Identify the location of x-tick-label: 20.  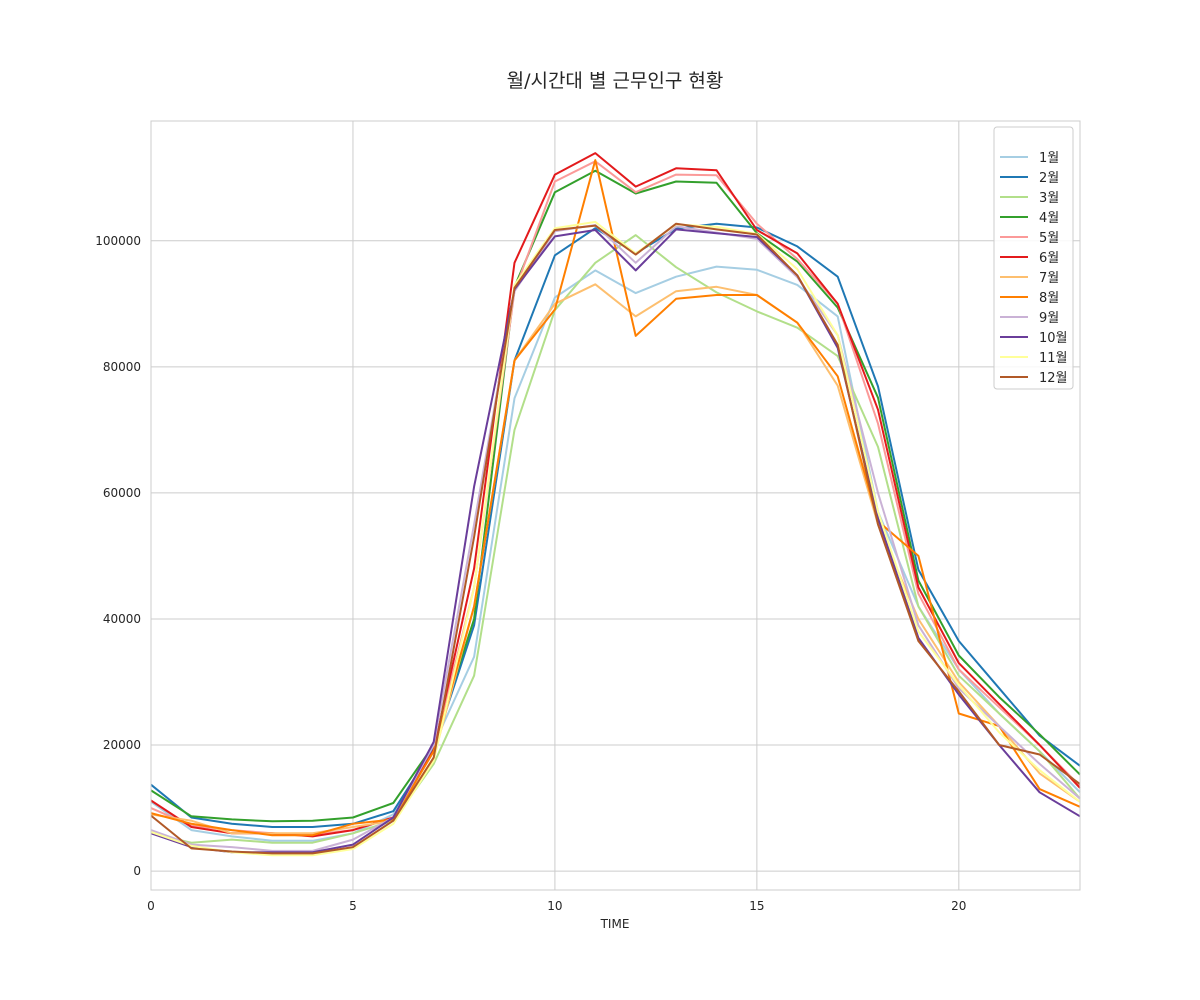
(958, 906).